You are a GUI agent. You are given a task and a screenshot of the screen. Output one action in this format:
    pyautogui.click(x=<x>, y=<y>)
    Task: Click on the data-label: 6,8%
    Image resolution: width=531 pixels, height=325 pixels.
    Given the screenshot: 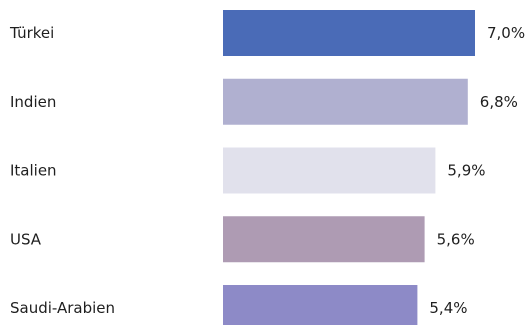 What is the action you would take?
    pyautogui.click(x=499, y=102)
    